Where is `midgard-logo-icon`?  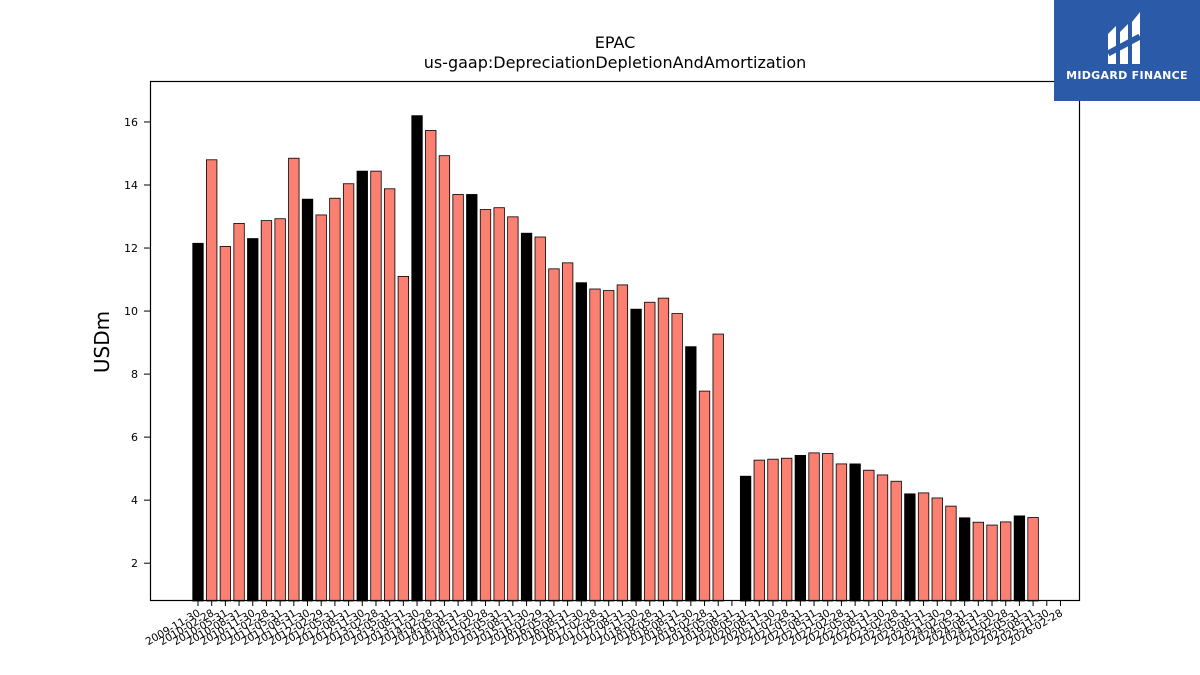
midgard-logo-icon is located at coordinates (1124, 38).